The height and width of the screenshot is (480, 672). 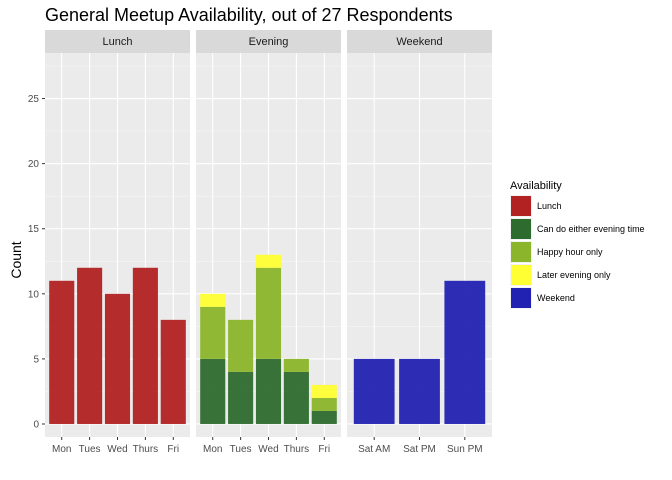 I want to click on y-tick-label: 5, so click(x=36, y=359).